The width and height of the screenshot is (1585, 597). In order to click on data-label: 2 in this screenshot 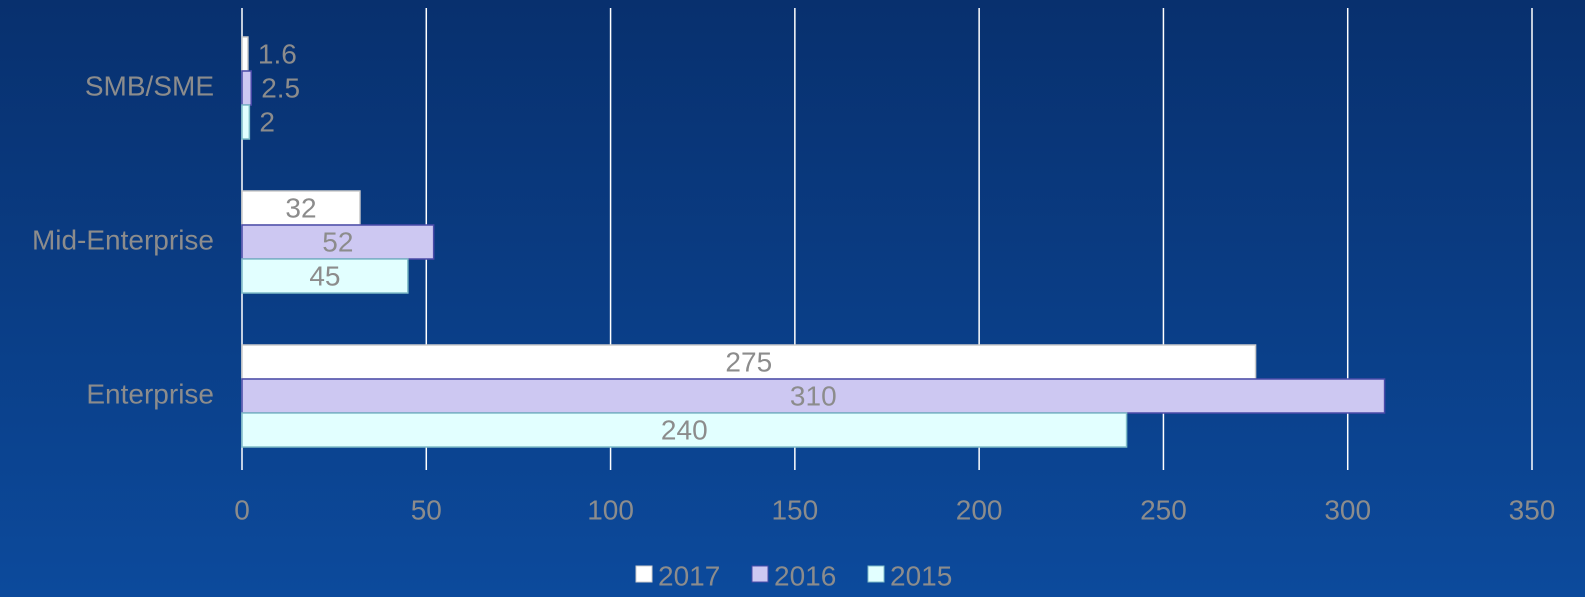, I will do `click(267, 121)`.